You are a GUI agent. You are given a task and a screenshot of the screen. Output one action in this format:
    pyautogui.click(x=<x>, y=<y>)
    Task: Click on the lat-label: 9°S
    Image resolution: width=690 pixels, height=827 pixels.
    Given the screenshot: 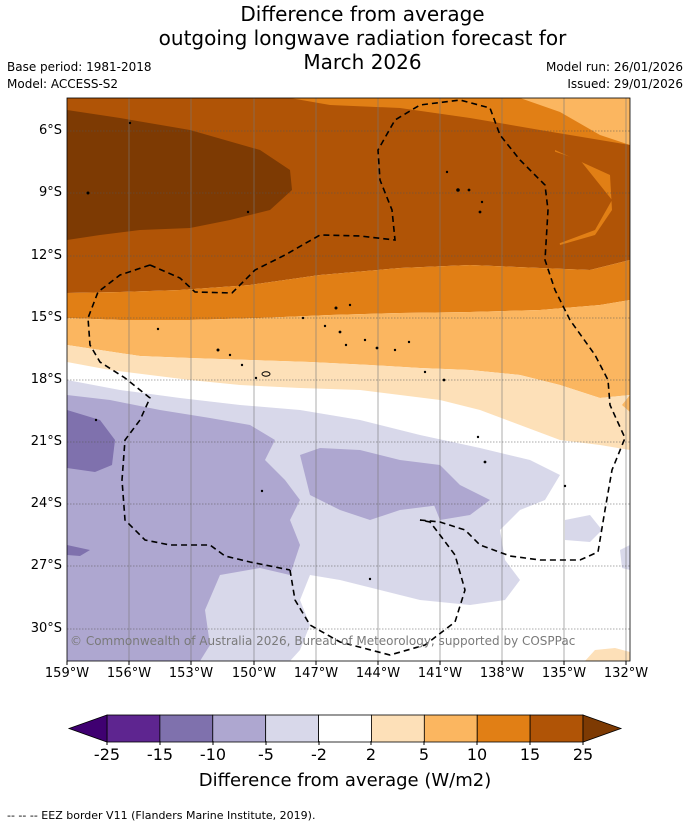 What is the action you would take?
    pyautogui.click(x=50, y=192)
    